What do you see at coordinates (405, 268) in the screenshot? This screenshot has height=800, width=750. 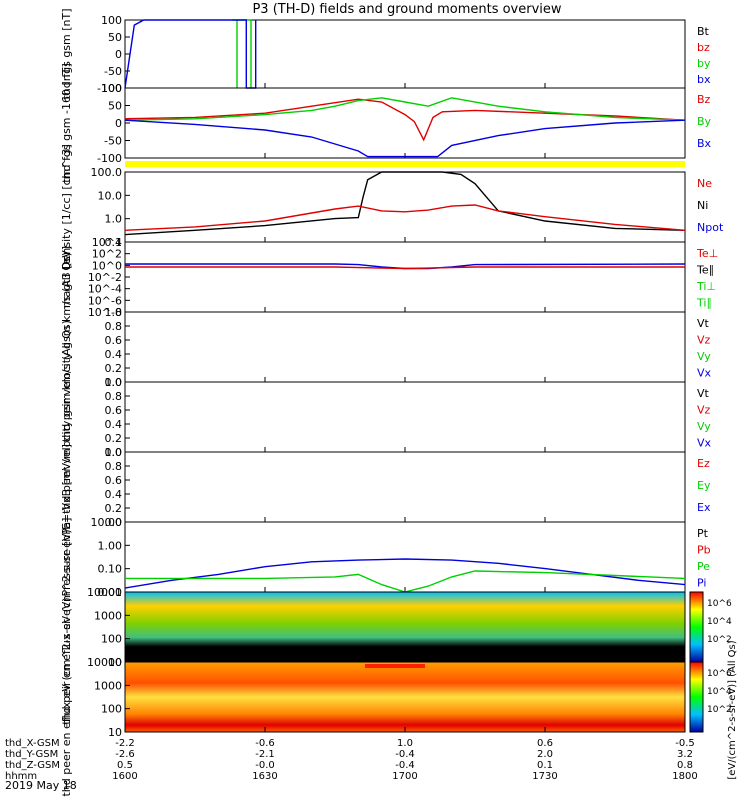 I see `series-Te` at bounding box center [405, 268].